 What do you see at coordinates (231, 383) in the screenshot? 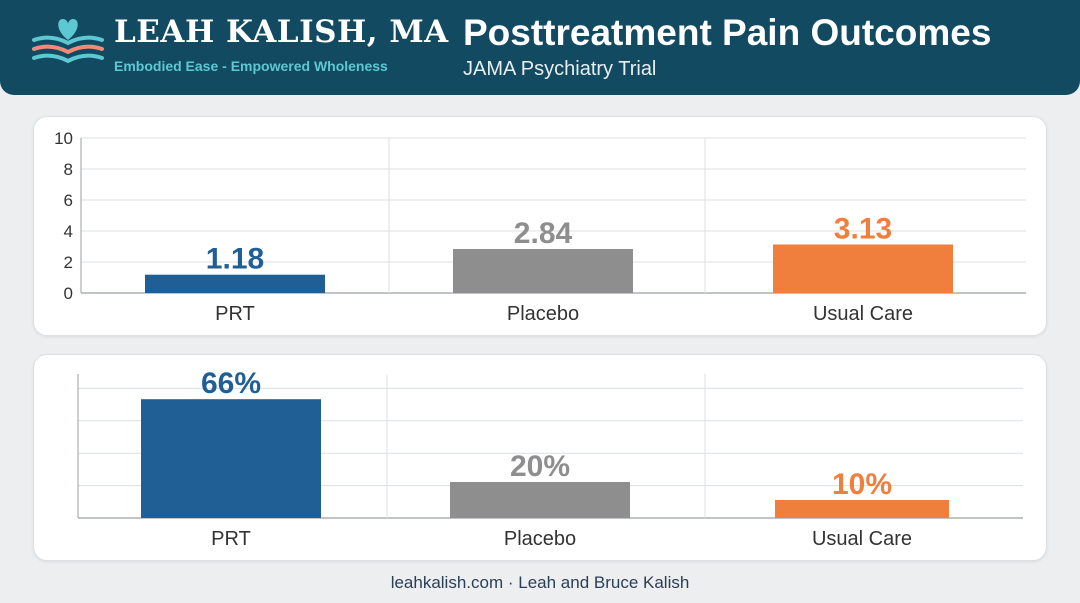
I see `data-label: 66%` at bounding box center [231, 383].